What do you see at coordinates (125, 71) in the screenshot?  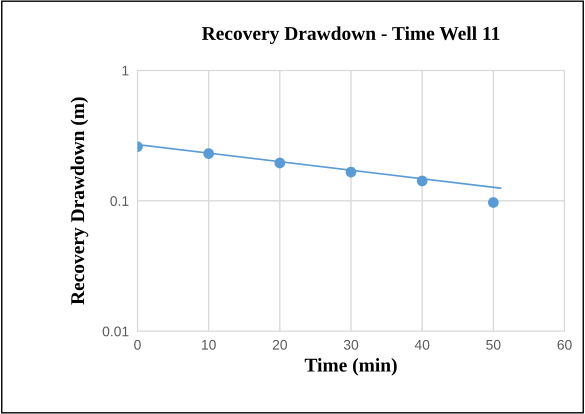 I see `y-tick-label: 1` at bounding box center [125, 71].